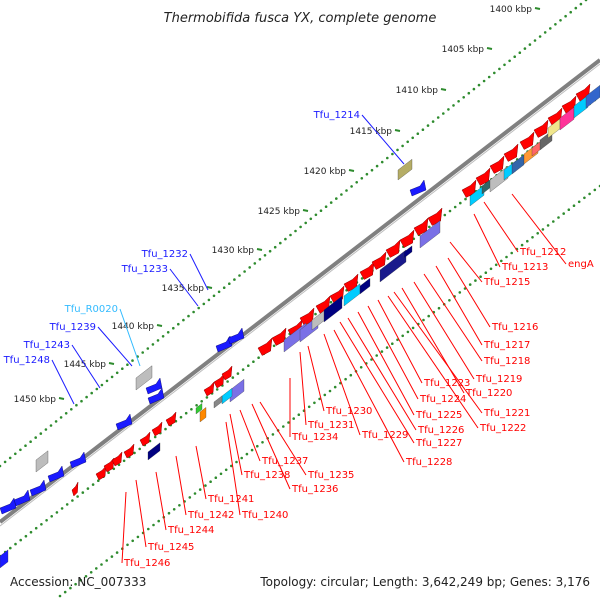 This screenshot has height=600, width=600. Describe the element at coordinates (502, 428) in the screenshot. I see `gene-label: Tfu_1222` at that location.